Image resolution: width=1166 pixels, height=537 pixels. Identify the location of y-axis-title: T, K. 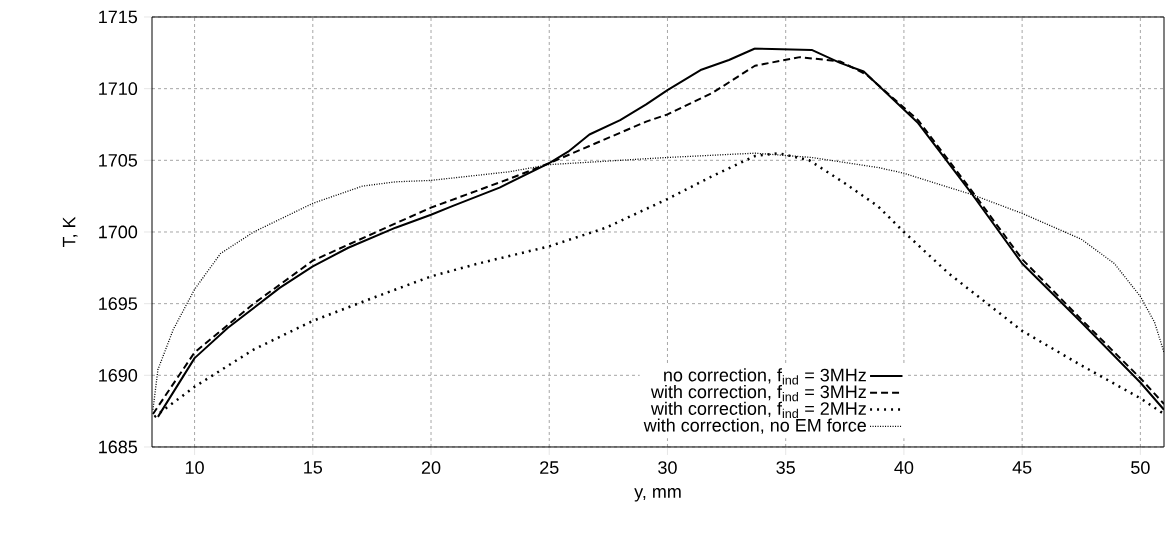
(70, 232).